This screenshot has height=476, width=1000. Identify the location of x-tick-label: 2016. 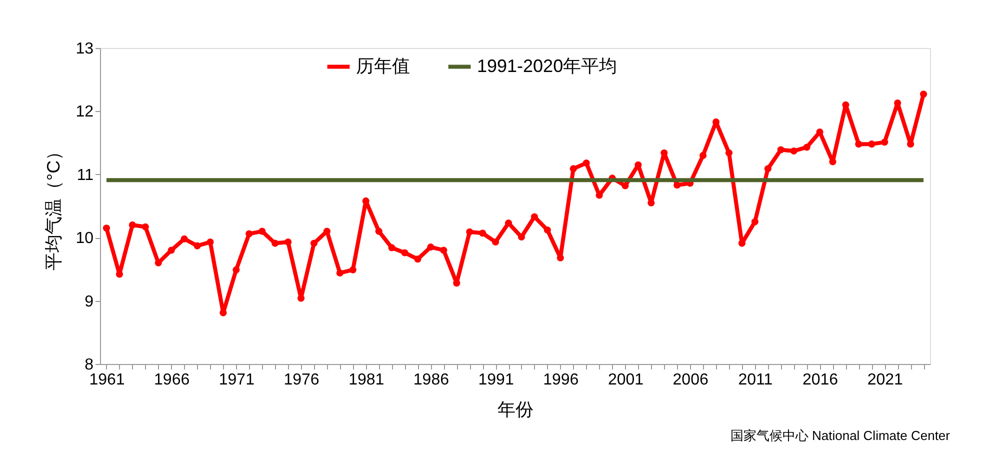
(820, 380).